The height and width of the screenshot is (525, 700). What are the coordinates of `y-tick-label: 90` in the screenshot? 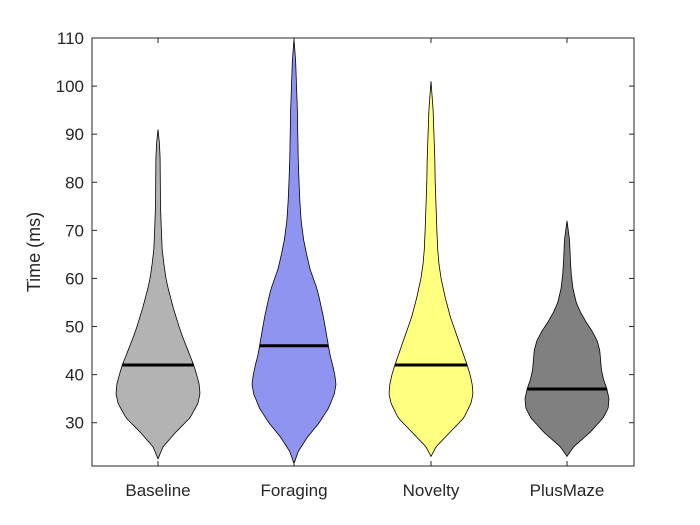 It's located at (74, 134).